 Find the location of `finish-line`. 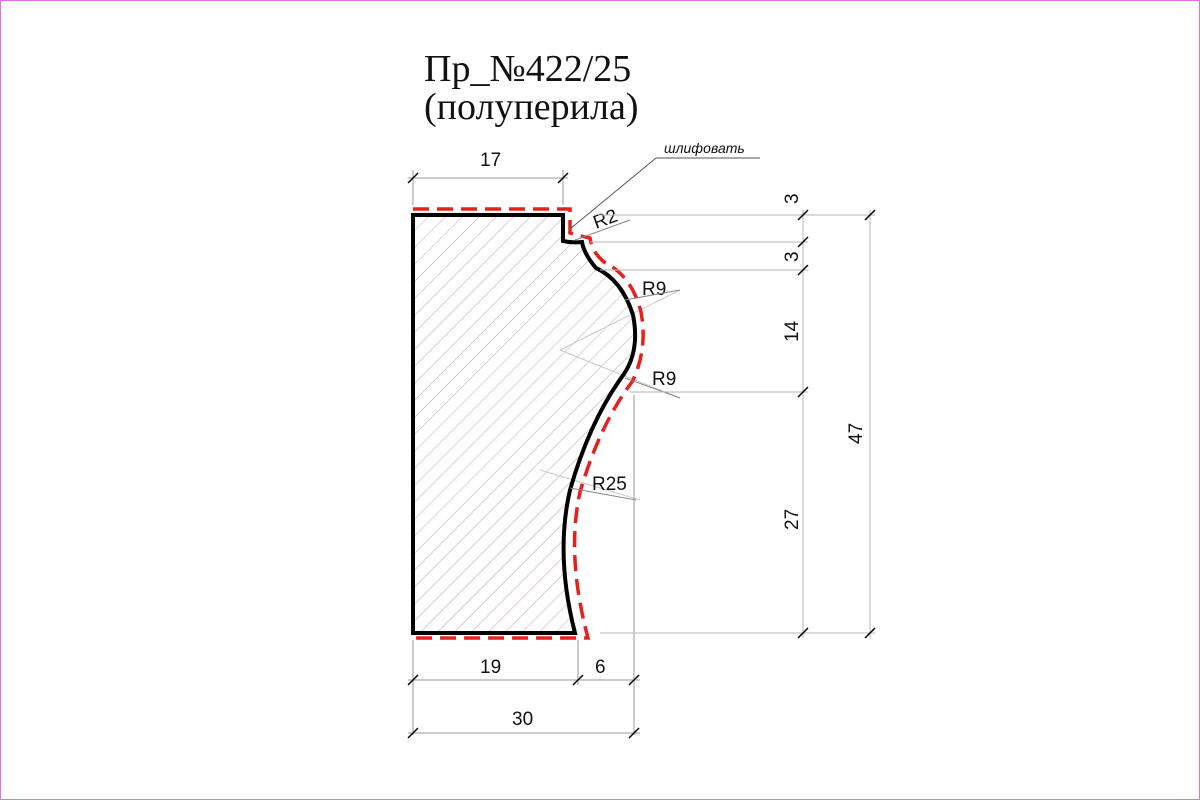

finish-line is located at coordinates (529, 423).